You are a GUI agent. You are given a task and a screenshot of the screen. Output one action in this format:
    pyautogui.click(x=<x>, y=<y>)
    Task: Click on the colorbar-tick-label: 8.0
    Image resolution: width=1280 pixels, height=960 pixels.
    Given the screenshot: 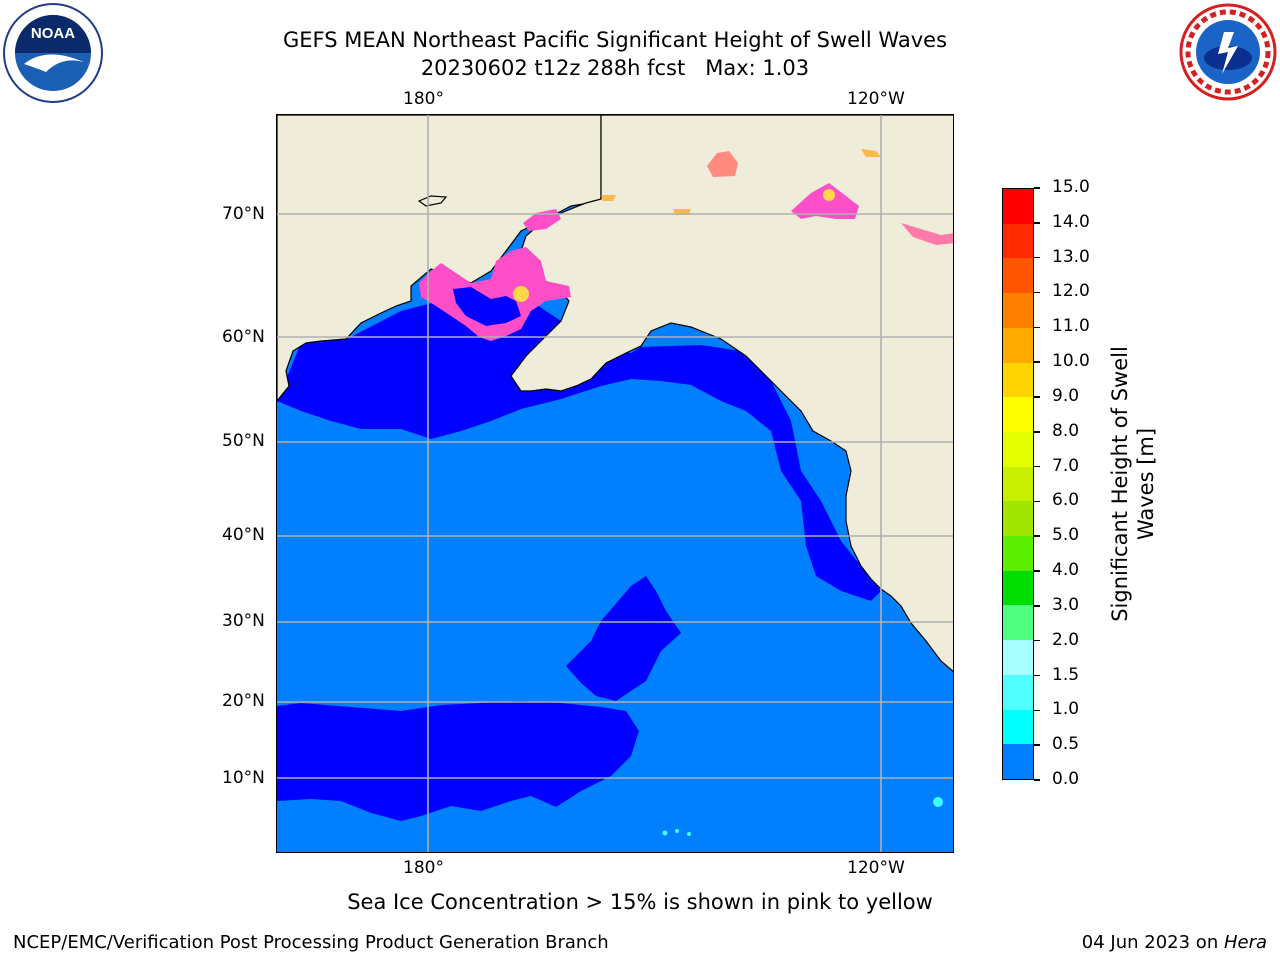 What is the action you would take?
    pyautogui.click(x=1066, y=430)
    